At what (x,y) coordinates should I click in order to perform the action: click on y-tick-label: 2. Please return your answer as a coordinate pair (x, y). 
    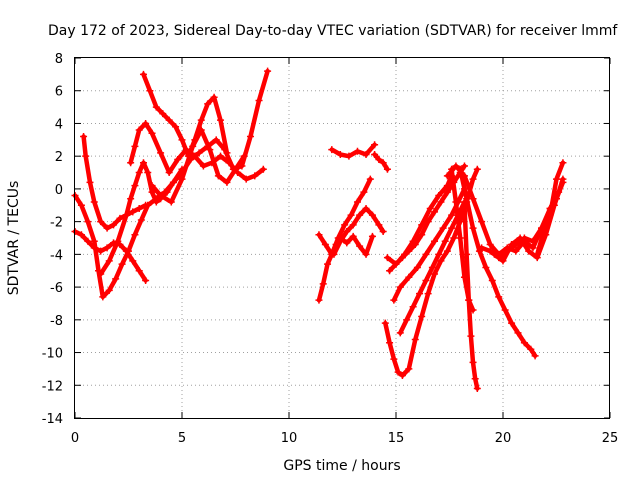
    Looking at the image, I should click on (59, 157).